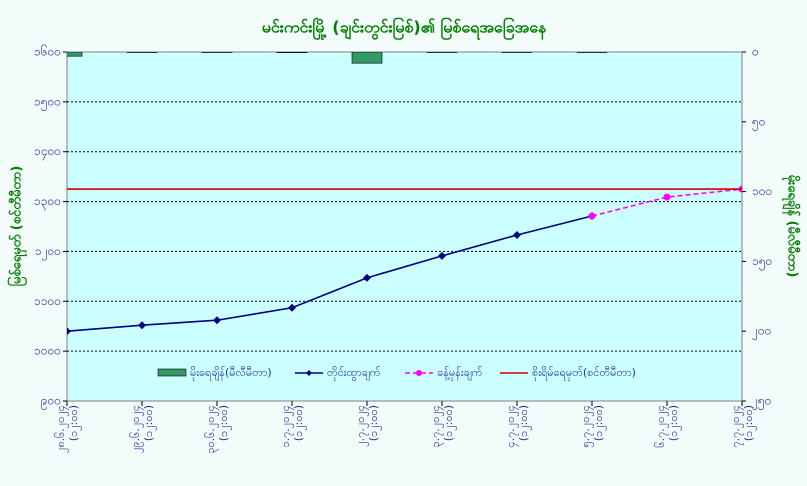  I want to click on x-tick-label: ၇.၇.၂၀၂၄ (၁၂:၀၀), so click(742, 426).